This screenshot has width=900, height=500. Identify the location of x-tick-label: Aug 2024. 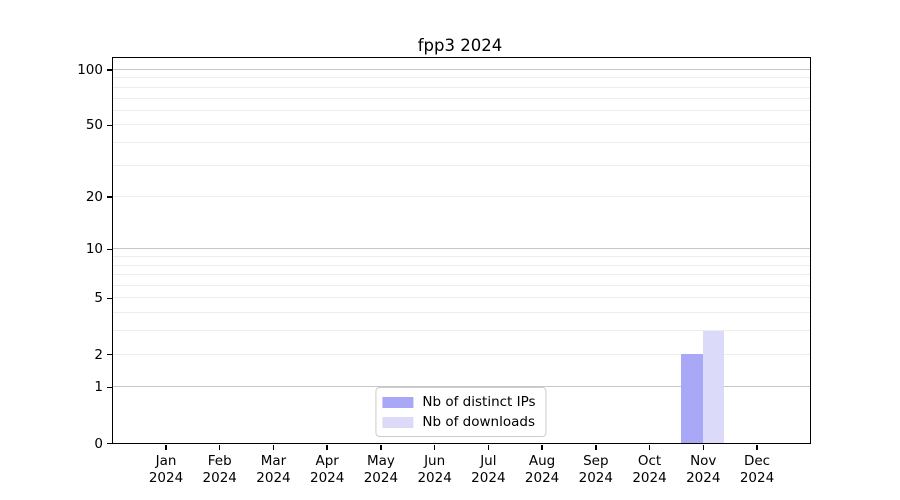
(542, 470).